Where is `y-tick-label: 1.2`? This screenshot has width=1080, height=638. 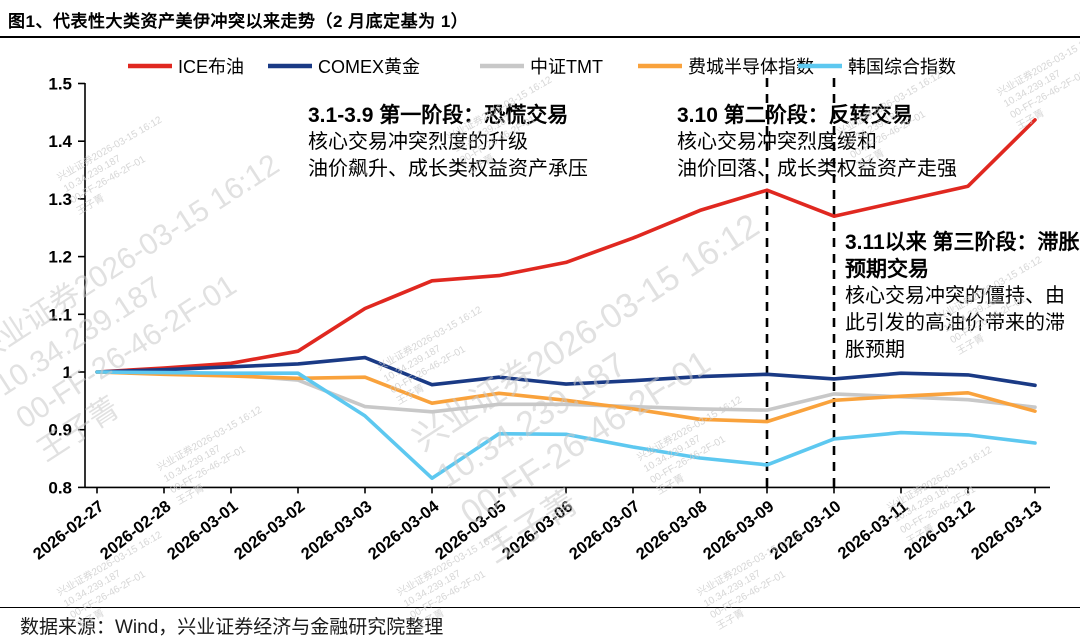 y-tick-label: 1.2 is located at coordinates (60, 257).